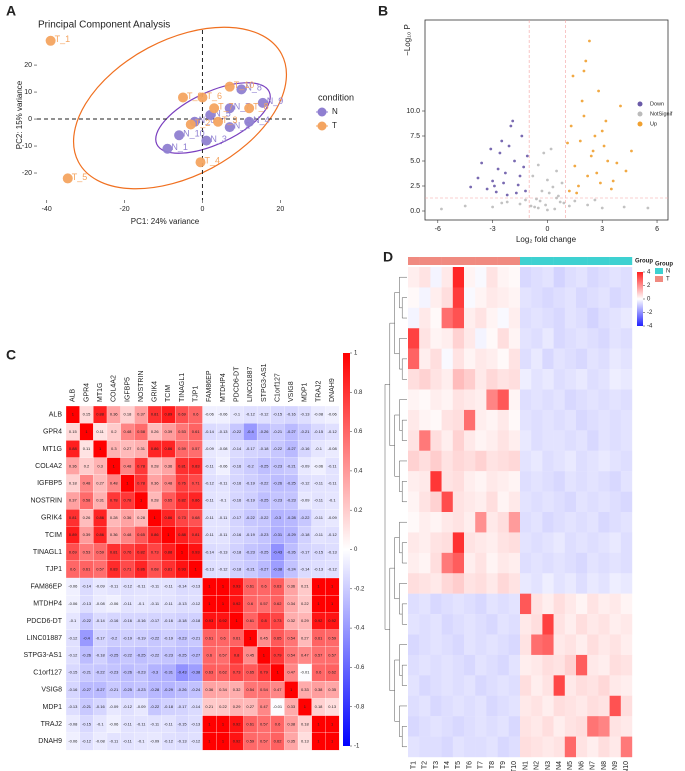 The width and height of the screenshot is (685, 771). I want to click on cell-value: 0.65, so click(250, 672).